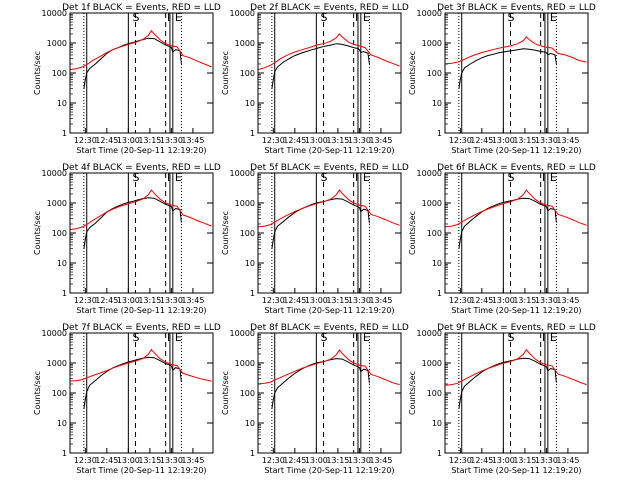 Image resolution: width=640 pixels, height=480 pixels. What do you see at coordinates (516, 168) in the screenshot?
I see `panel-title: Det 6f BLACK = Events, RED = LLD` at bounding box center [516, 168].